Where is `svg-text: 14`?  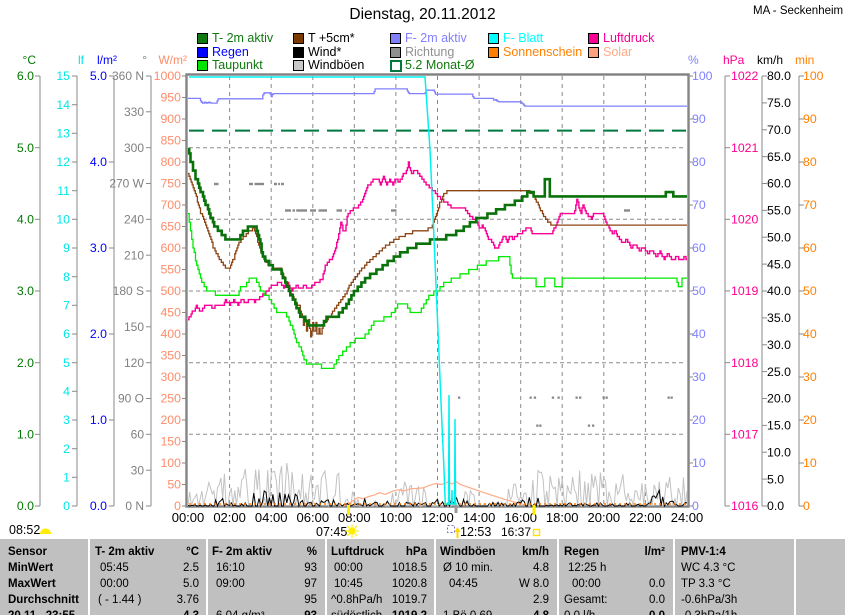 svg-text: 14 is located at coordinates (63, 105).